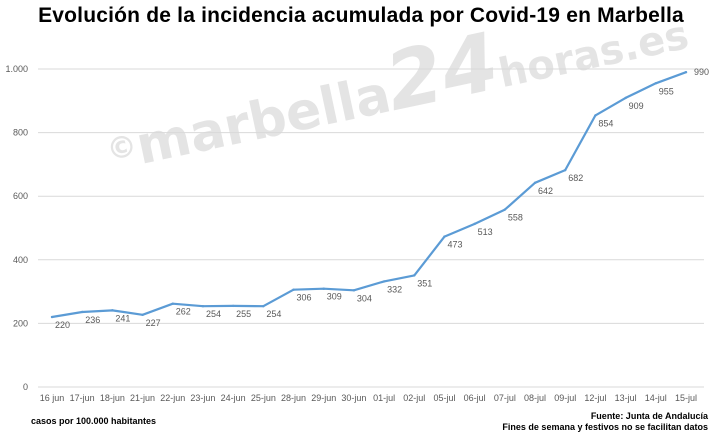 Image resolution: width=722 pixels, height=446 pixels. I want to click on data-label: 955, so click(666, 91).